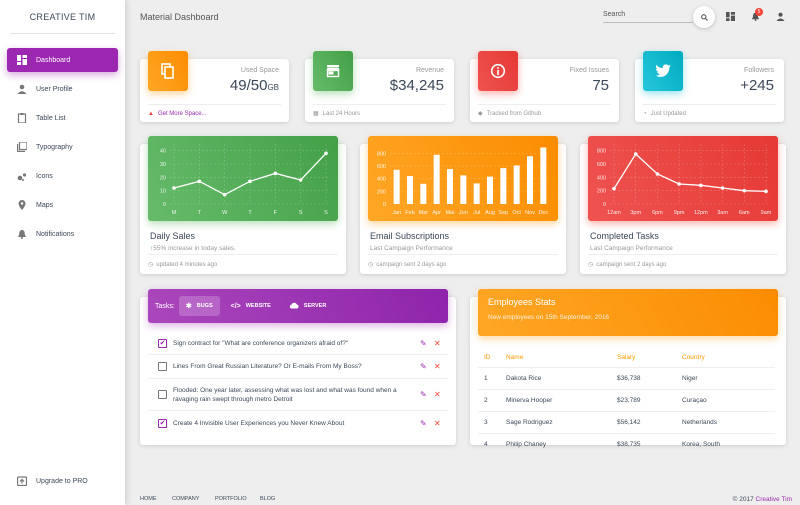 The height and width of the screenshot is (505, 800). I want to click on sidebar-item-user-profile: User Profile, so click(62, 89).